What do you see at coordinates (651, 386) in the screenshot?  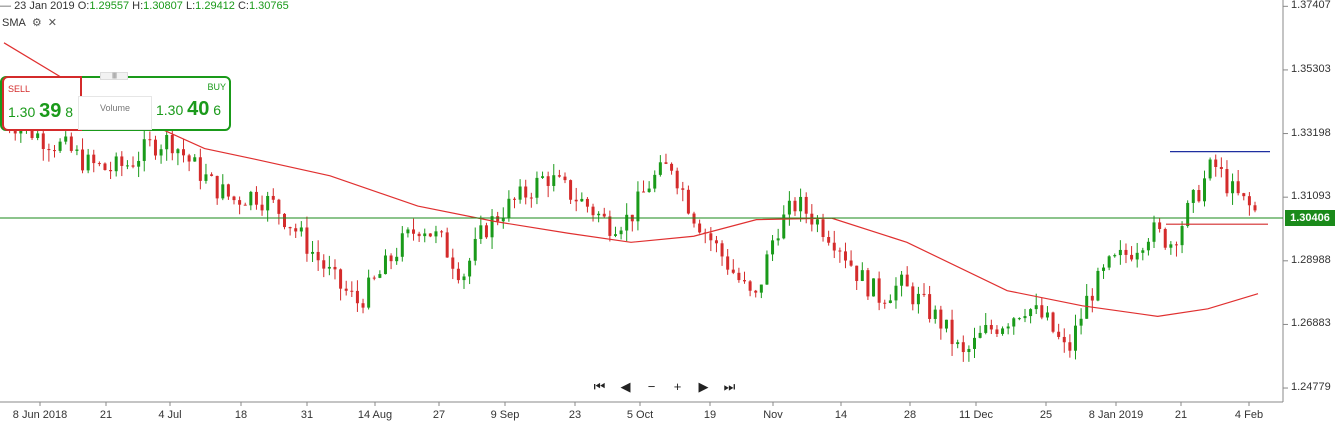 I see `zoom-out-icon: −` at bounding box center [651, 386].